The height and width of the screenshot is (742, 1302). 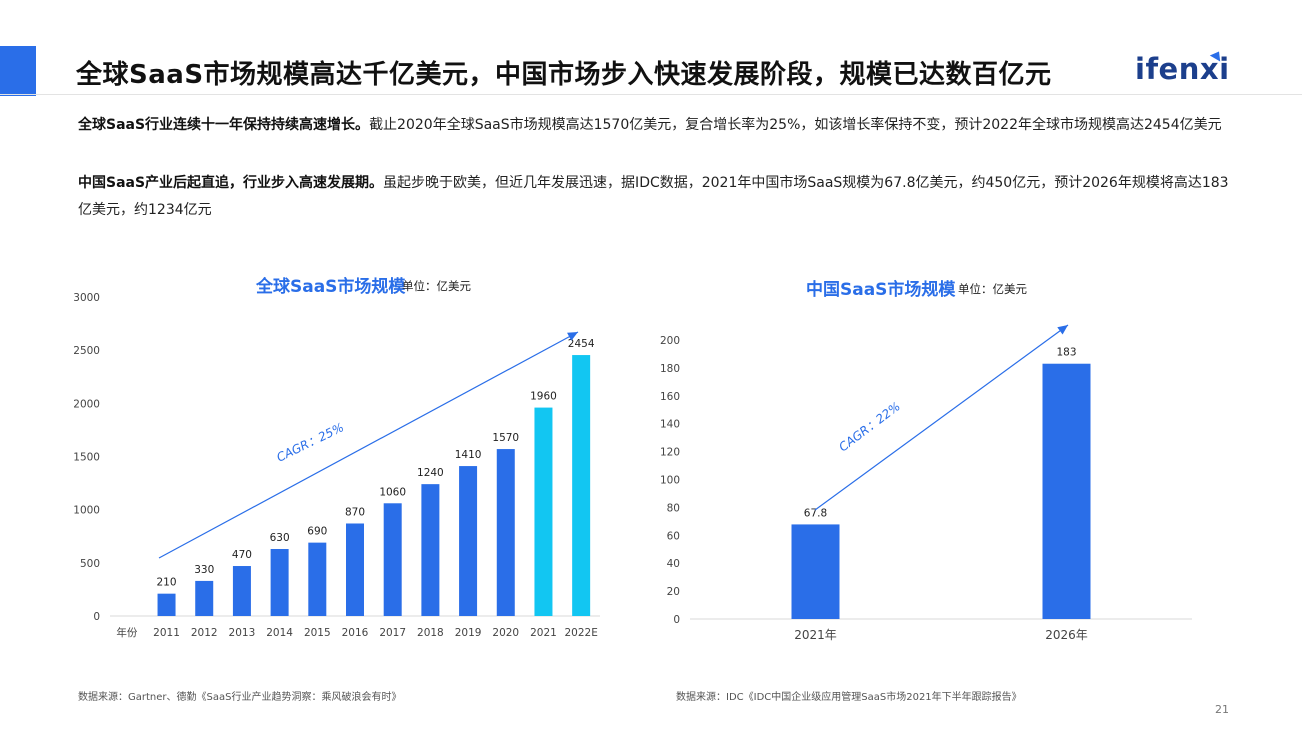 I want to click on ifenxi-logo: ifenxi, so click(x=1182, y=69).